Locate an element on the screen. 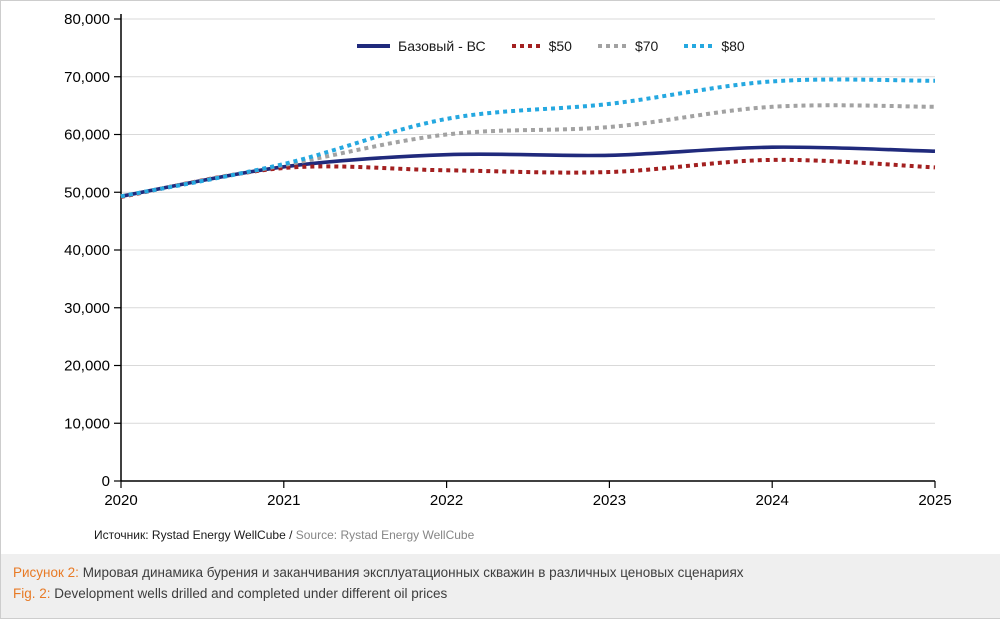 The width and height of the screenshot is (1000, 619). x-tick-label: 2024 is located at coordinates (772, 500).